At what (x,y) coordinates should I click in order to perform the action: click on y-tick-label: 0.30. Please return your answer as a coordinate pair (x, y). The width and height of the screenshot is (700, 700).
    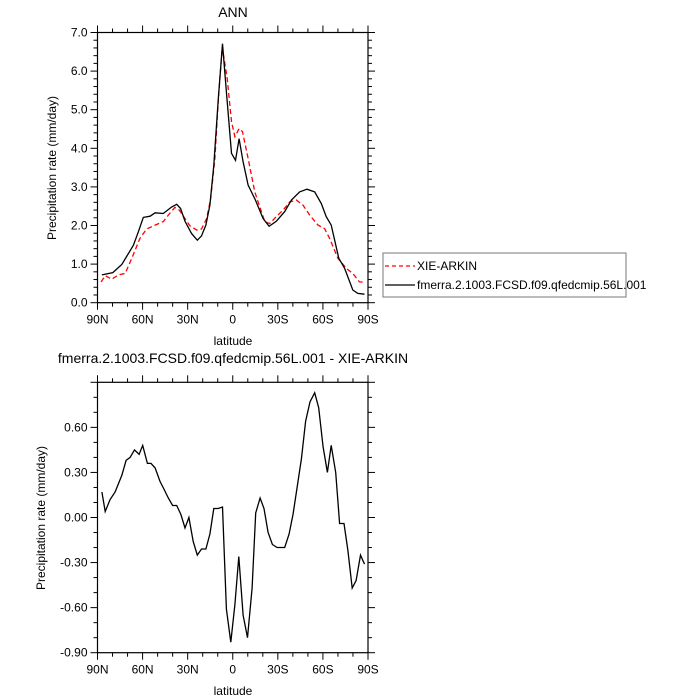
    Looking at the image, I should click on (76, 472).